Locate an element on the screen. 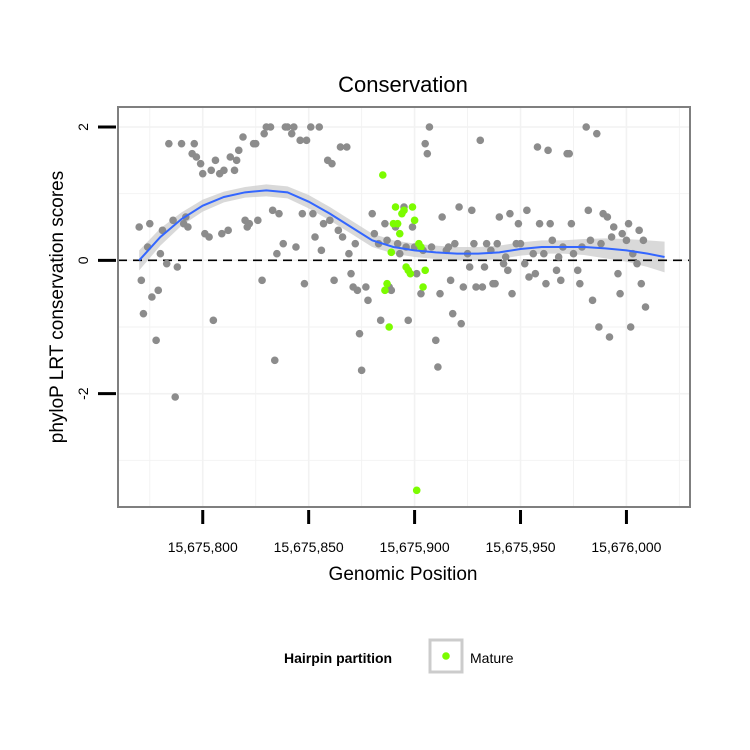 This screenshot has width=750, height=750. x-tick-label: 15,676,000 is located at coordinates (626, 547).